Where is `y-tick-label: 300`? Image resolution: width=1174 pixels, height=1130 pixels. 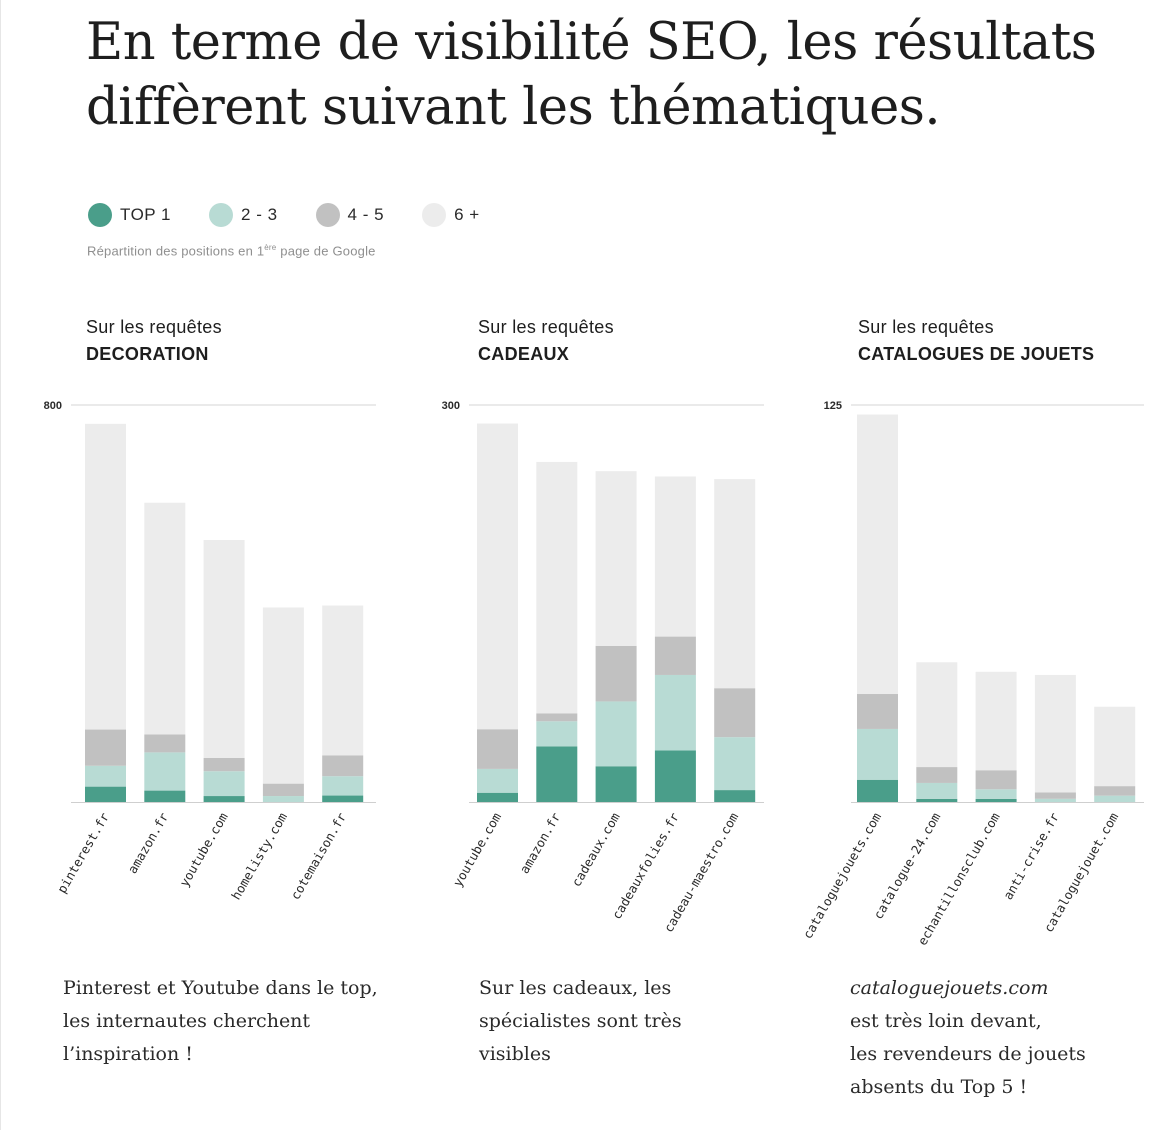 y-tick-label: 300 is located at coordinates (451, 406).